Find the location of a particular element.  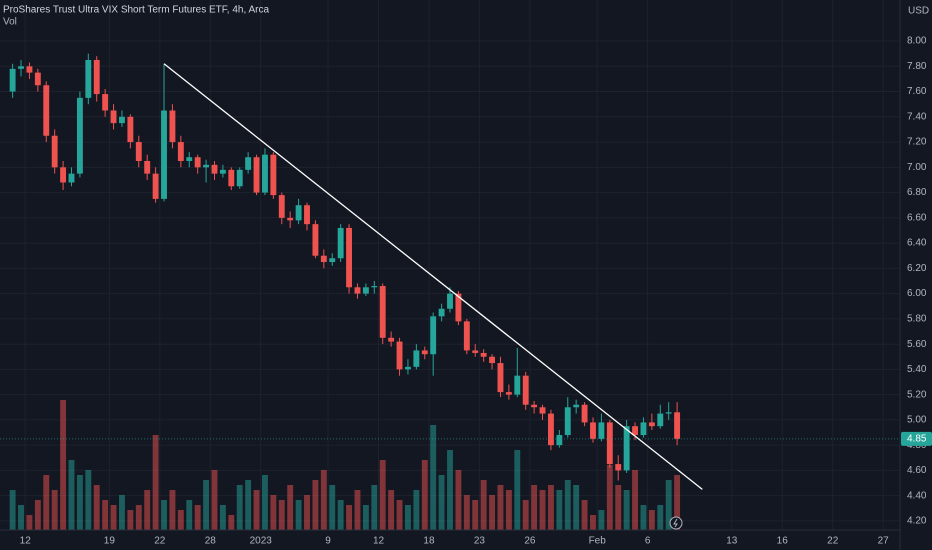

y-tick-label: 5.80 is located at coordinates (917, 318).